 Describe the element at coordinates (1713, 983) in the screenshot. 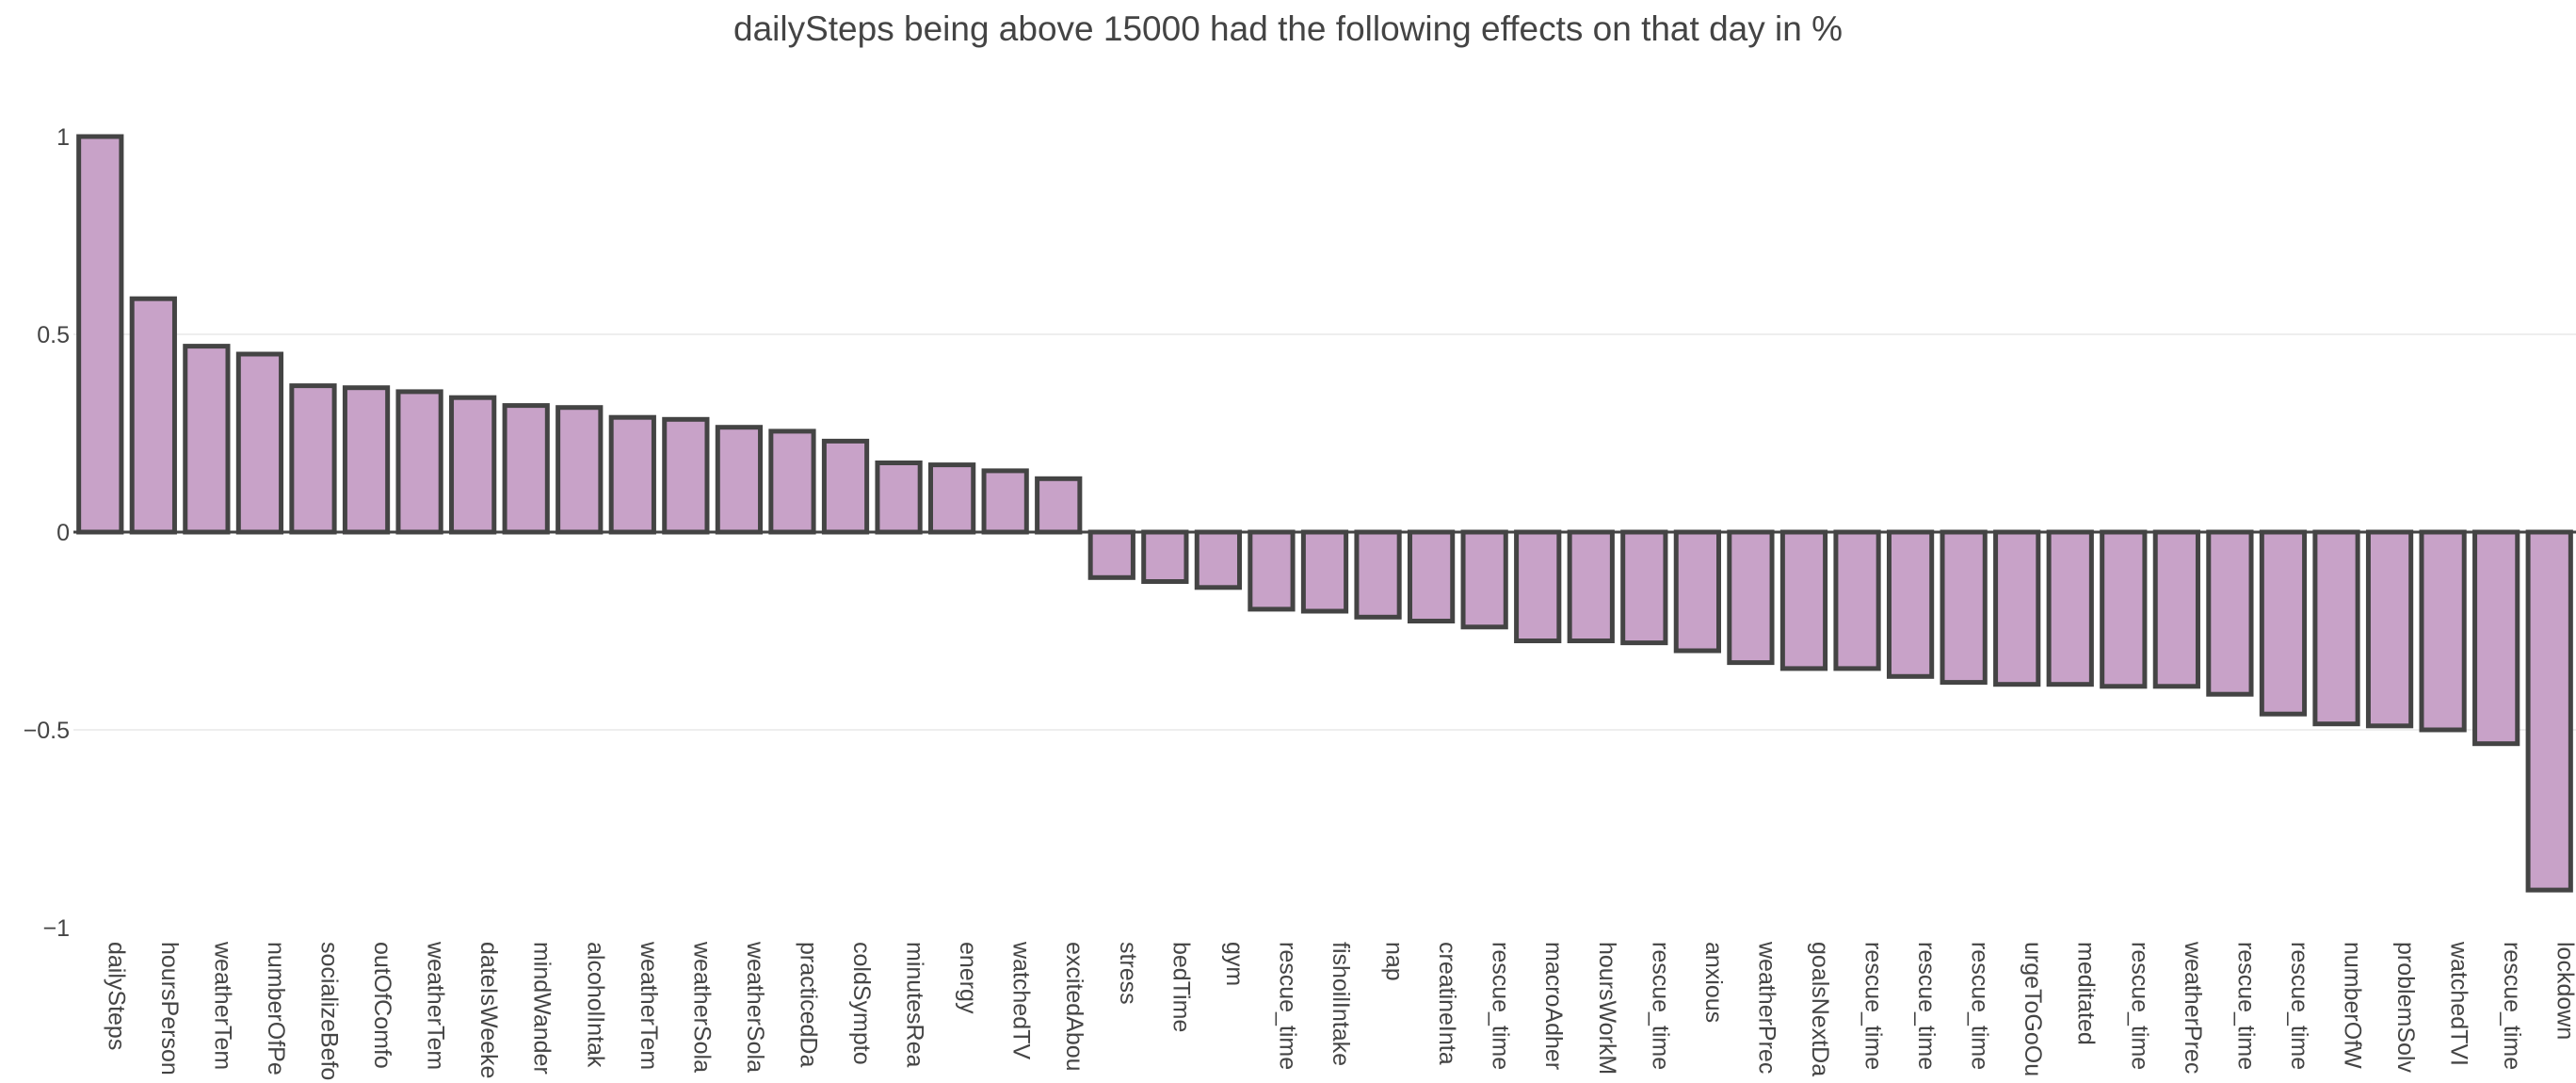

I see `x-tick-label: anxious` at that location.